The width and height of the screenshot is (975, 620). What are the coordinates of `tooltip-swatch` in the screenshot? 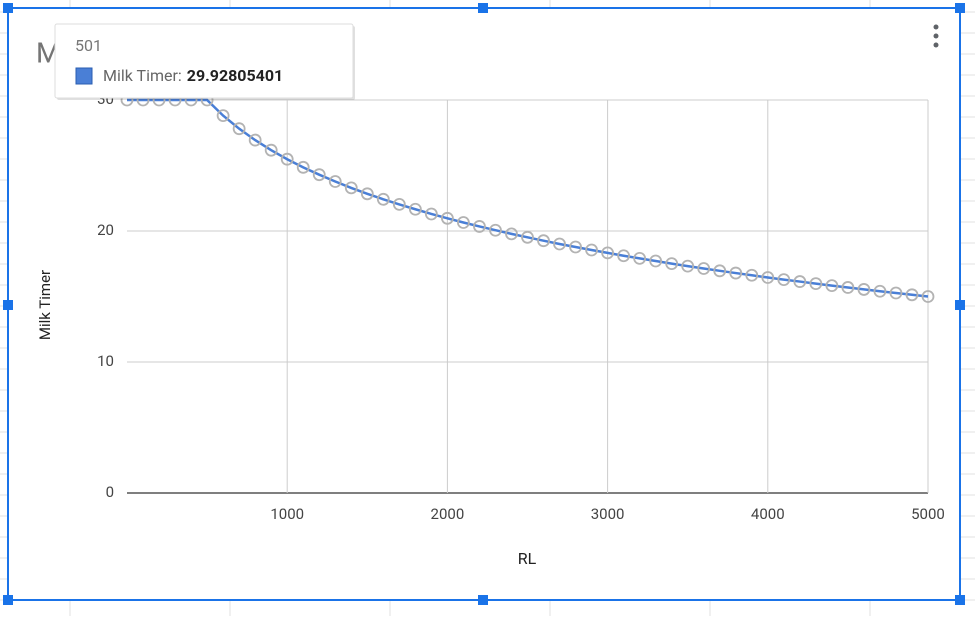 It's located at (84, 76).